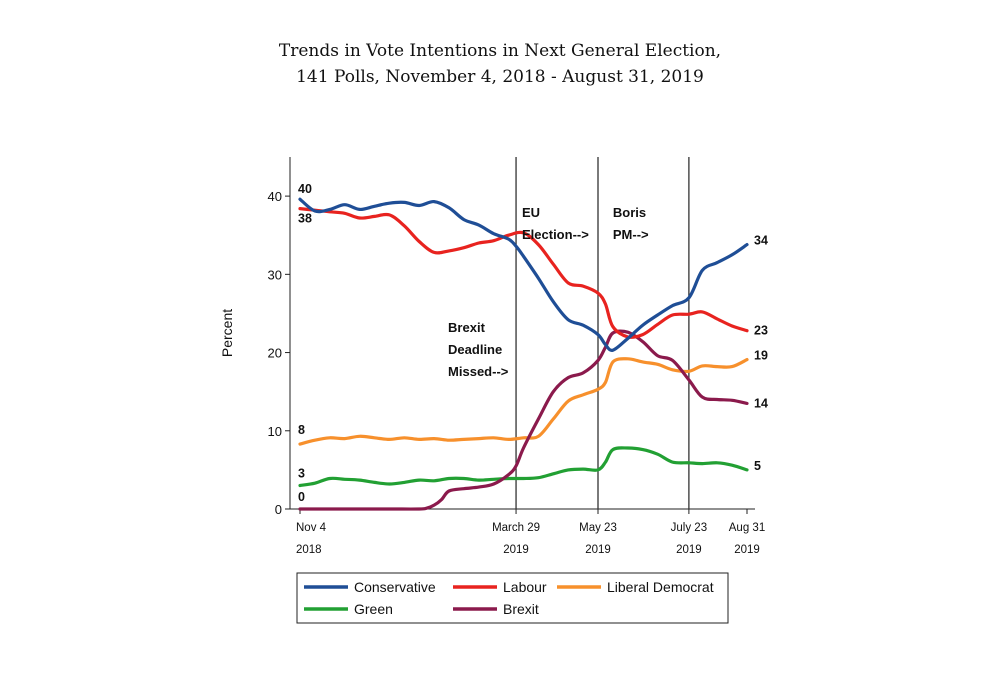 Image resolution: width=1000 pixels, height=680 pixels. Describe the element at coordinates (309, 550) in the screenshot. I see `x-tick-label-year: 2018` at that location.